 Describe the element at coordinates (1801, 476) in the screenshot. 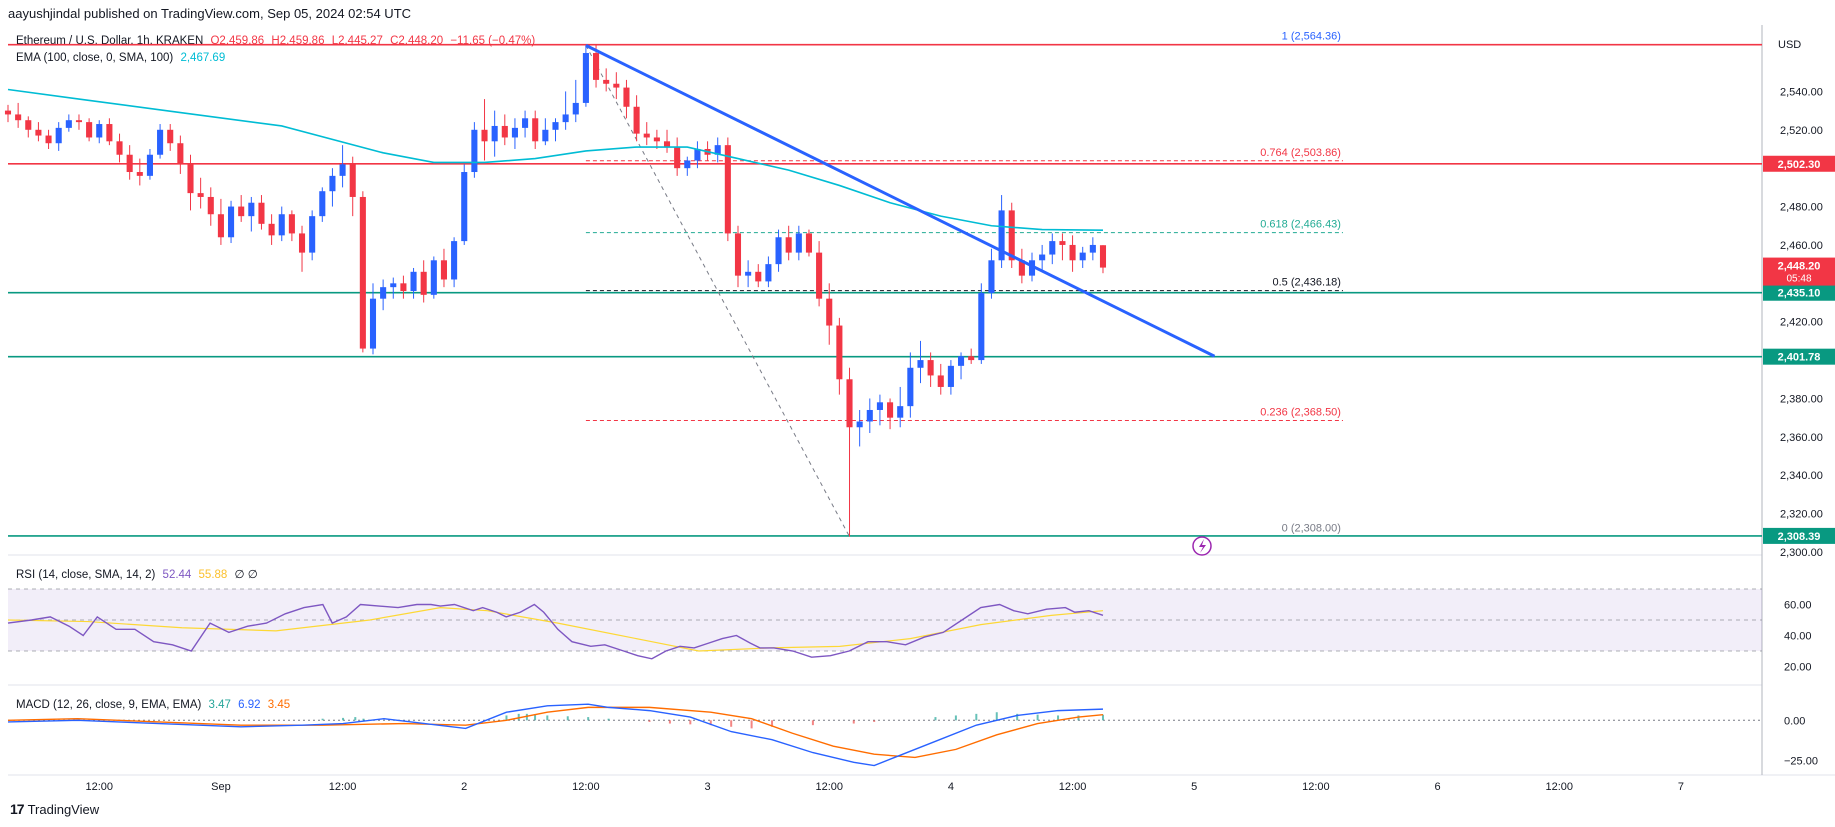

I see `price-tick-label: 2,340.00` at that location.